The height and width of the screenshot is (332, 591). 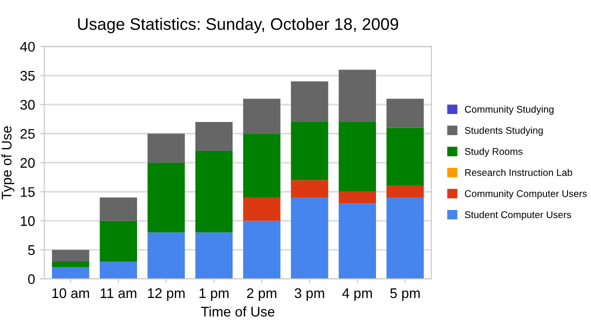 I want to click on y-tick-label: 5, so click(x=31, y=250).